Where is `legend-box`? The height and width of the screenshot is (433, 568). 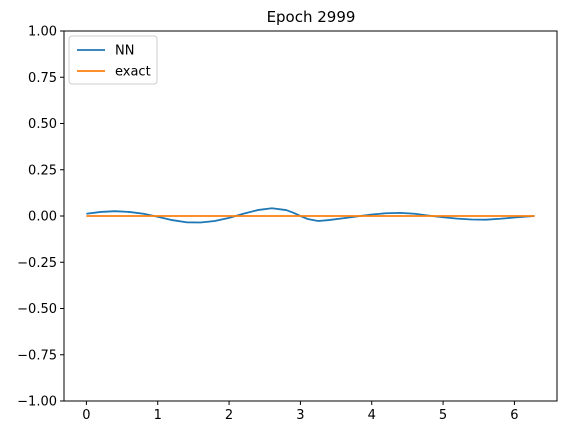
legend-box is located at coordinates (113, 60).